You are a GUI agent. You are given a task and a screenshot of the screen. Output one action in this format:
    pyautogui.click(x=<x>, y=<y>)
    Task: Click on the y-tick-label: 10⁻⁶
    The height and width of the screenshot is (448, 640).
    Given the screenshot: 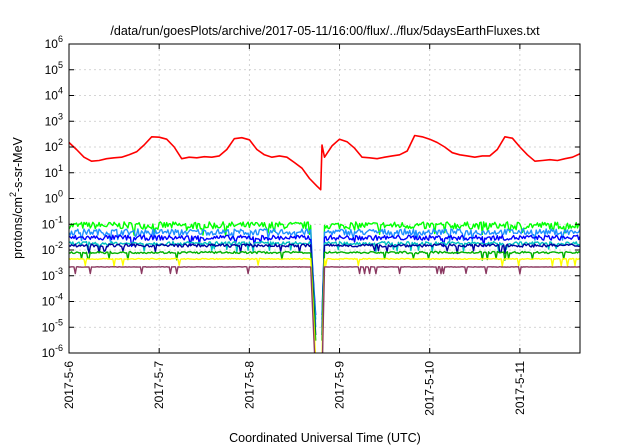 What is the action you would take?
    pyautogui.click(x=52, y=351)
    